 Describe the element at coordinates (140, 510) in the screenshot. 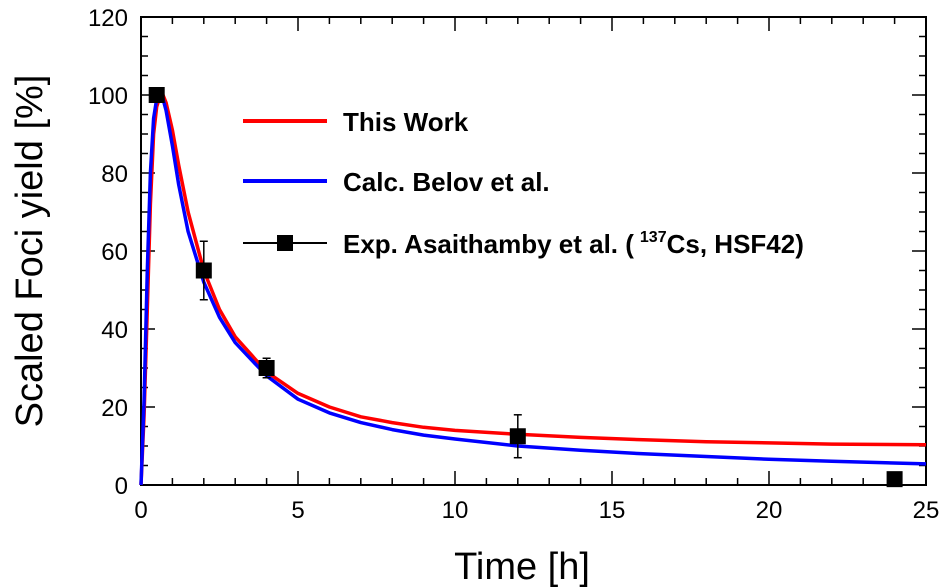

I see `x-tick-label: 0` at that location.